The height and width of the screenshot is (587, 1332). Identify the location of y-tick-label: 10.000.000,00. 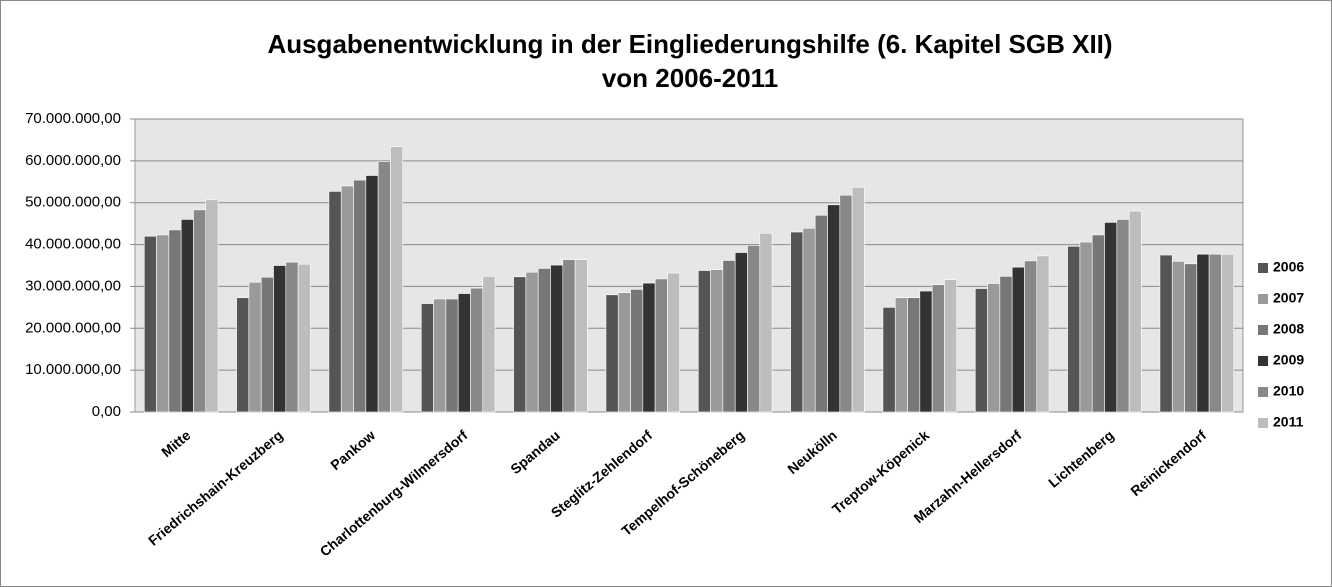
(73, 369).